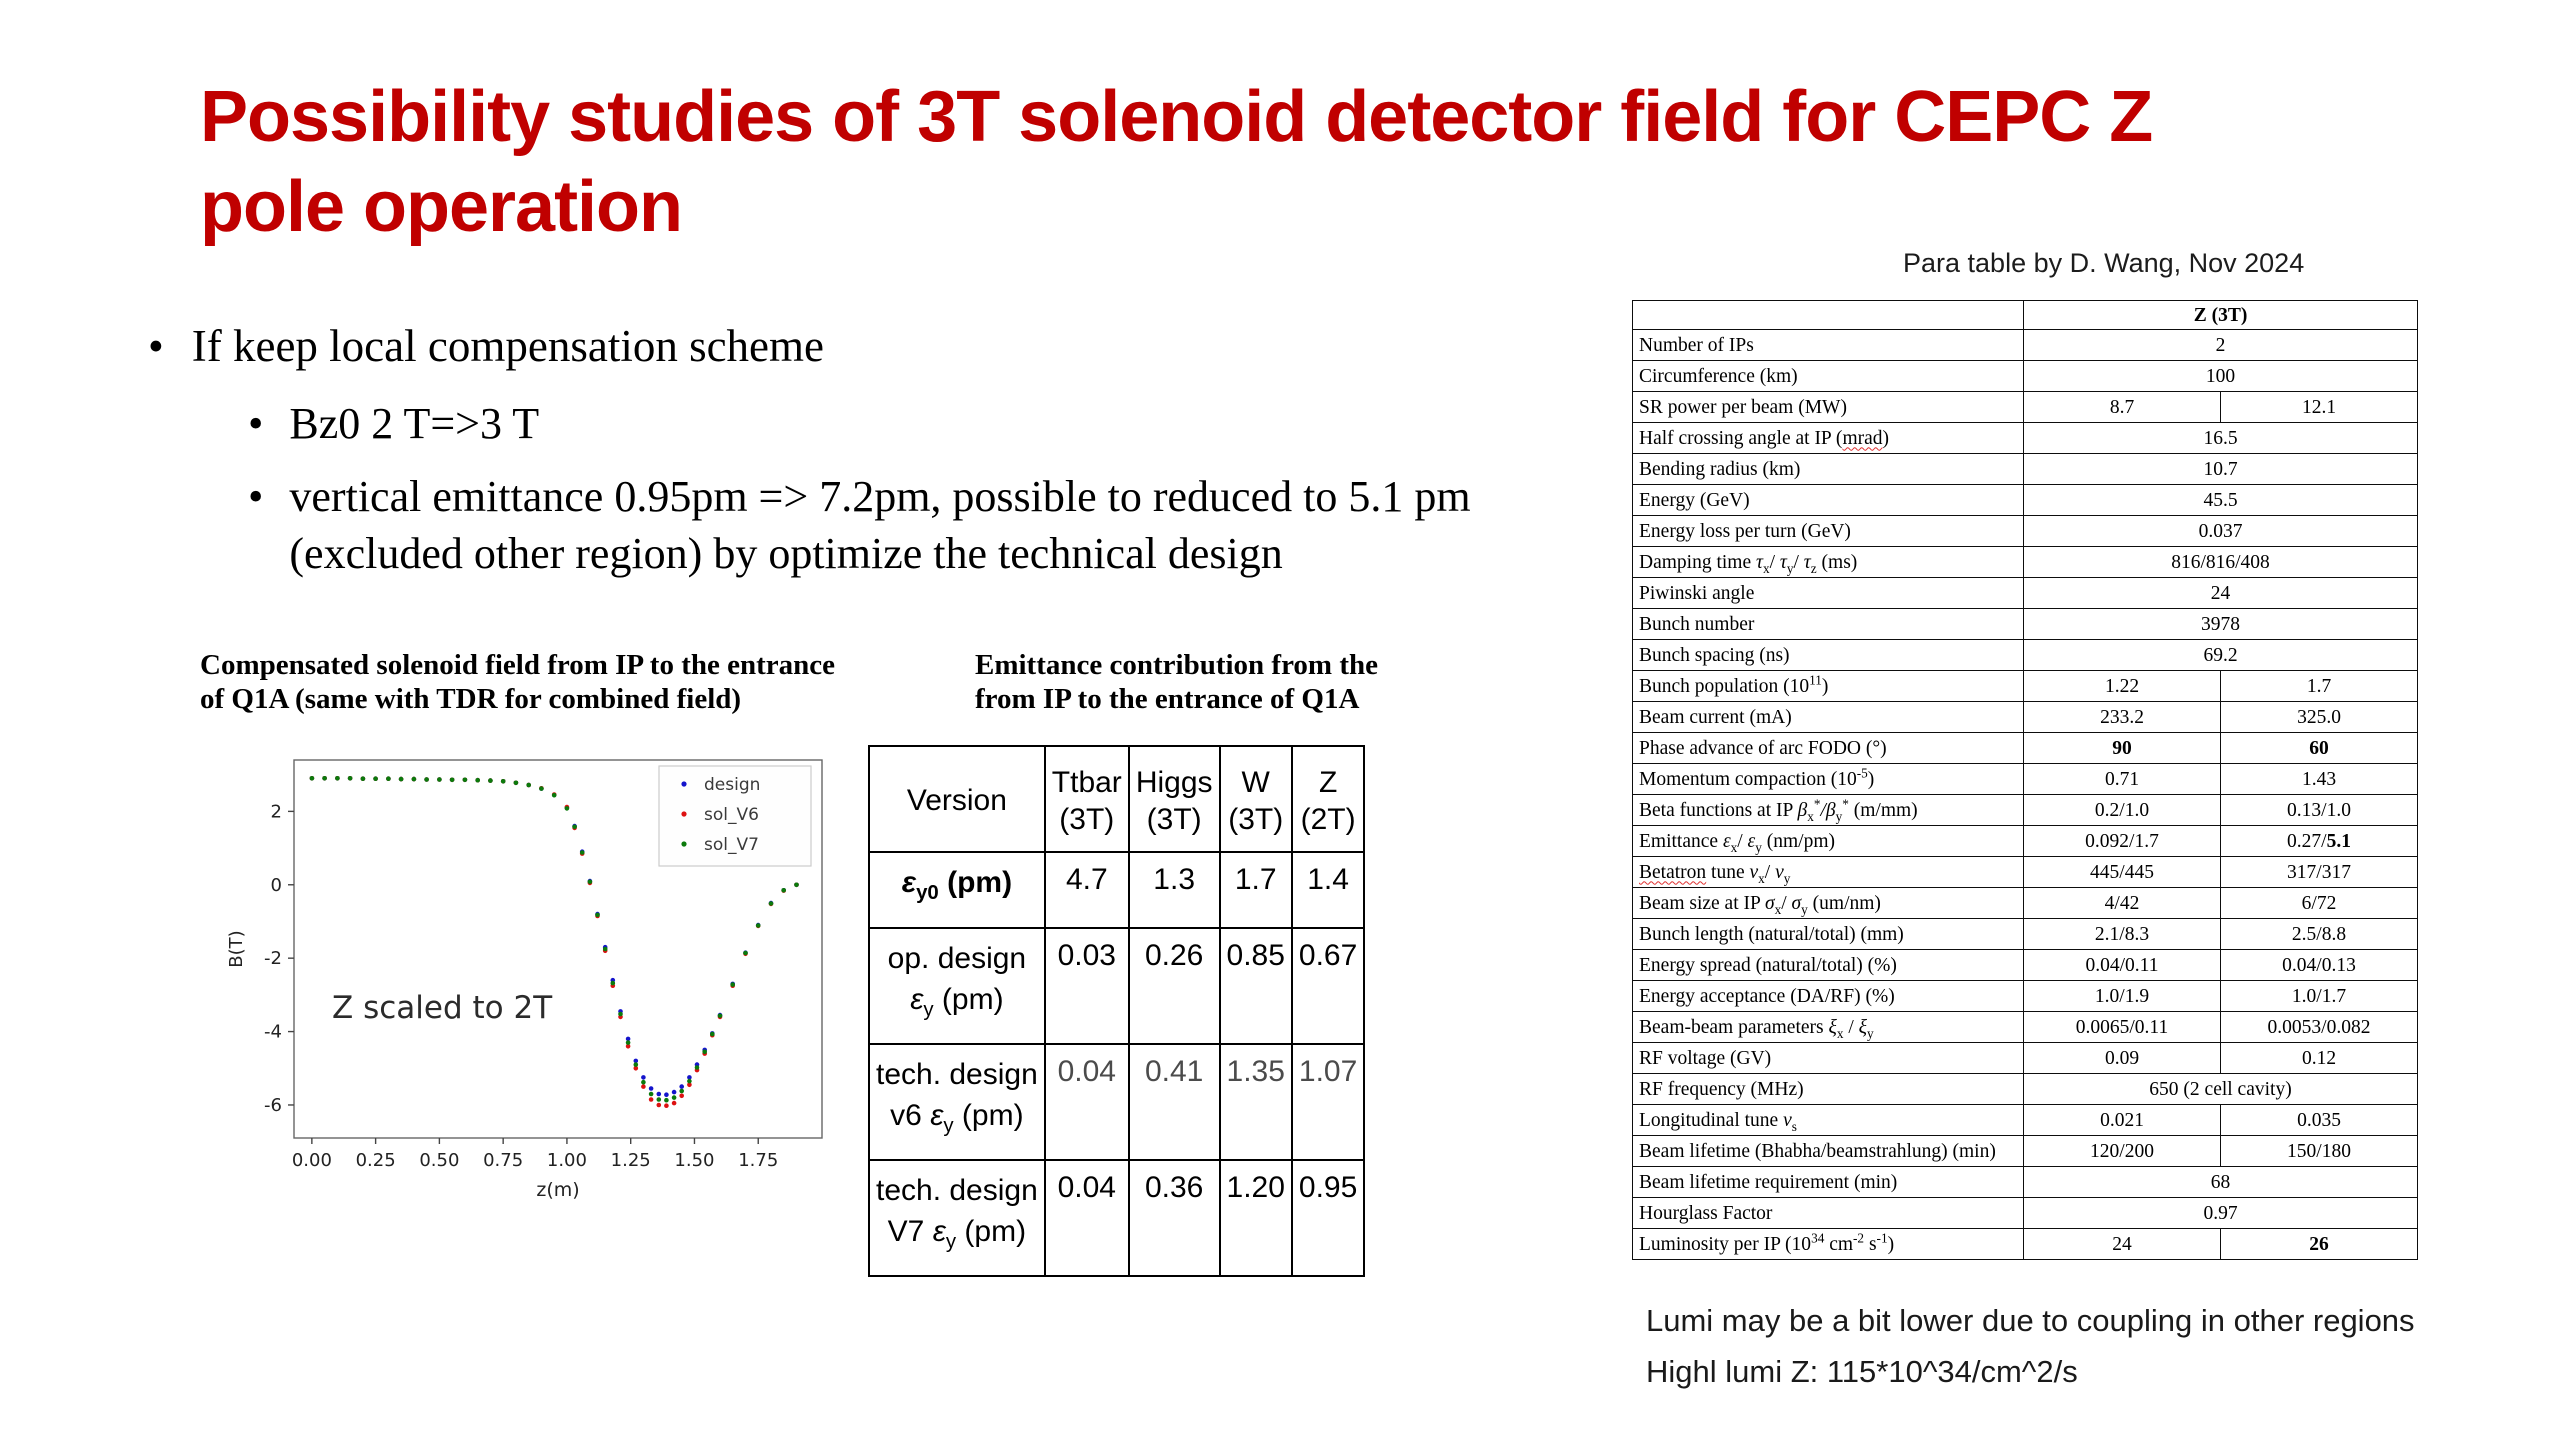  Describe the element at coordinates (2319, 1058) in the screenshot. I see `table-cell: 0.12` at that location.